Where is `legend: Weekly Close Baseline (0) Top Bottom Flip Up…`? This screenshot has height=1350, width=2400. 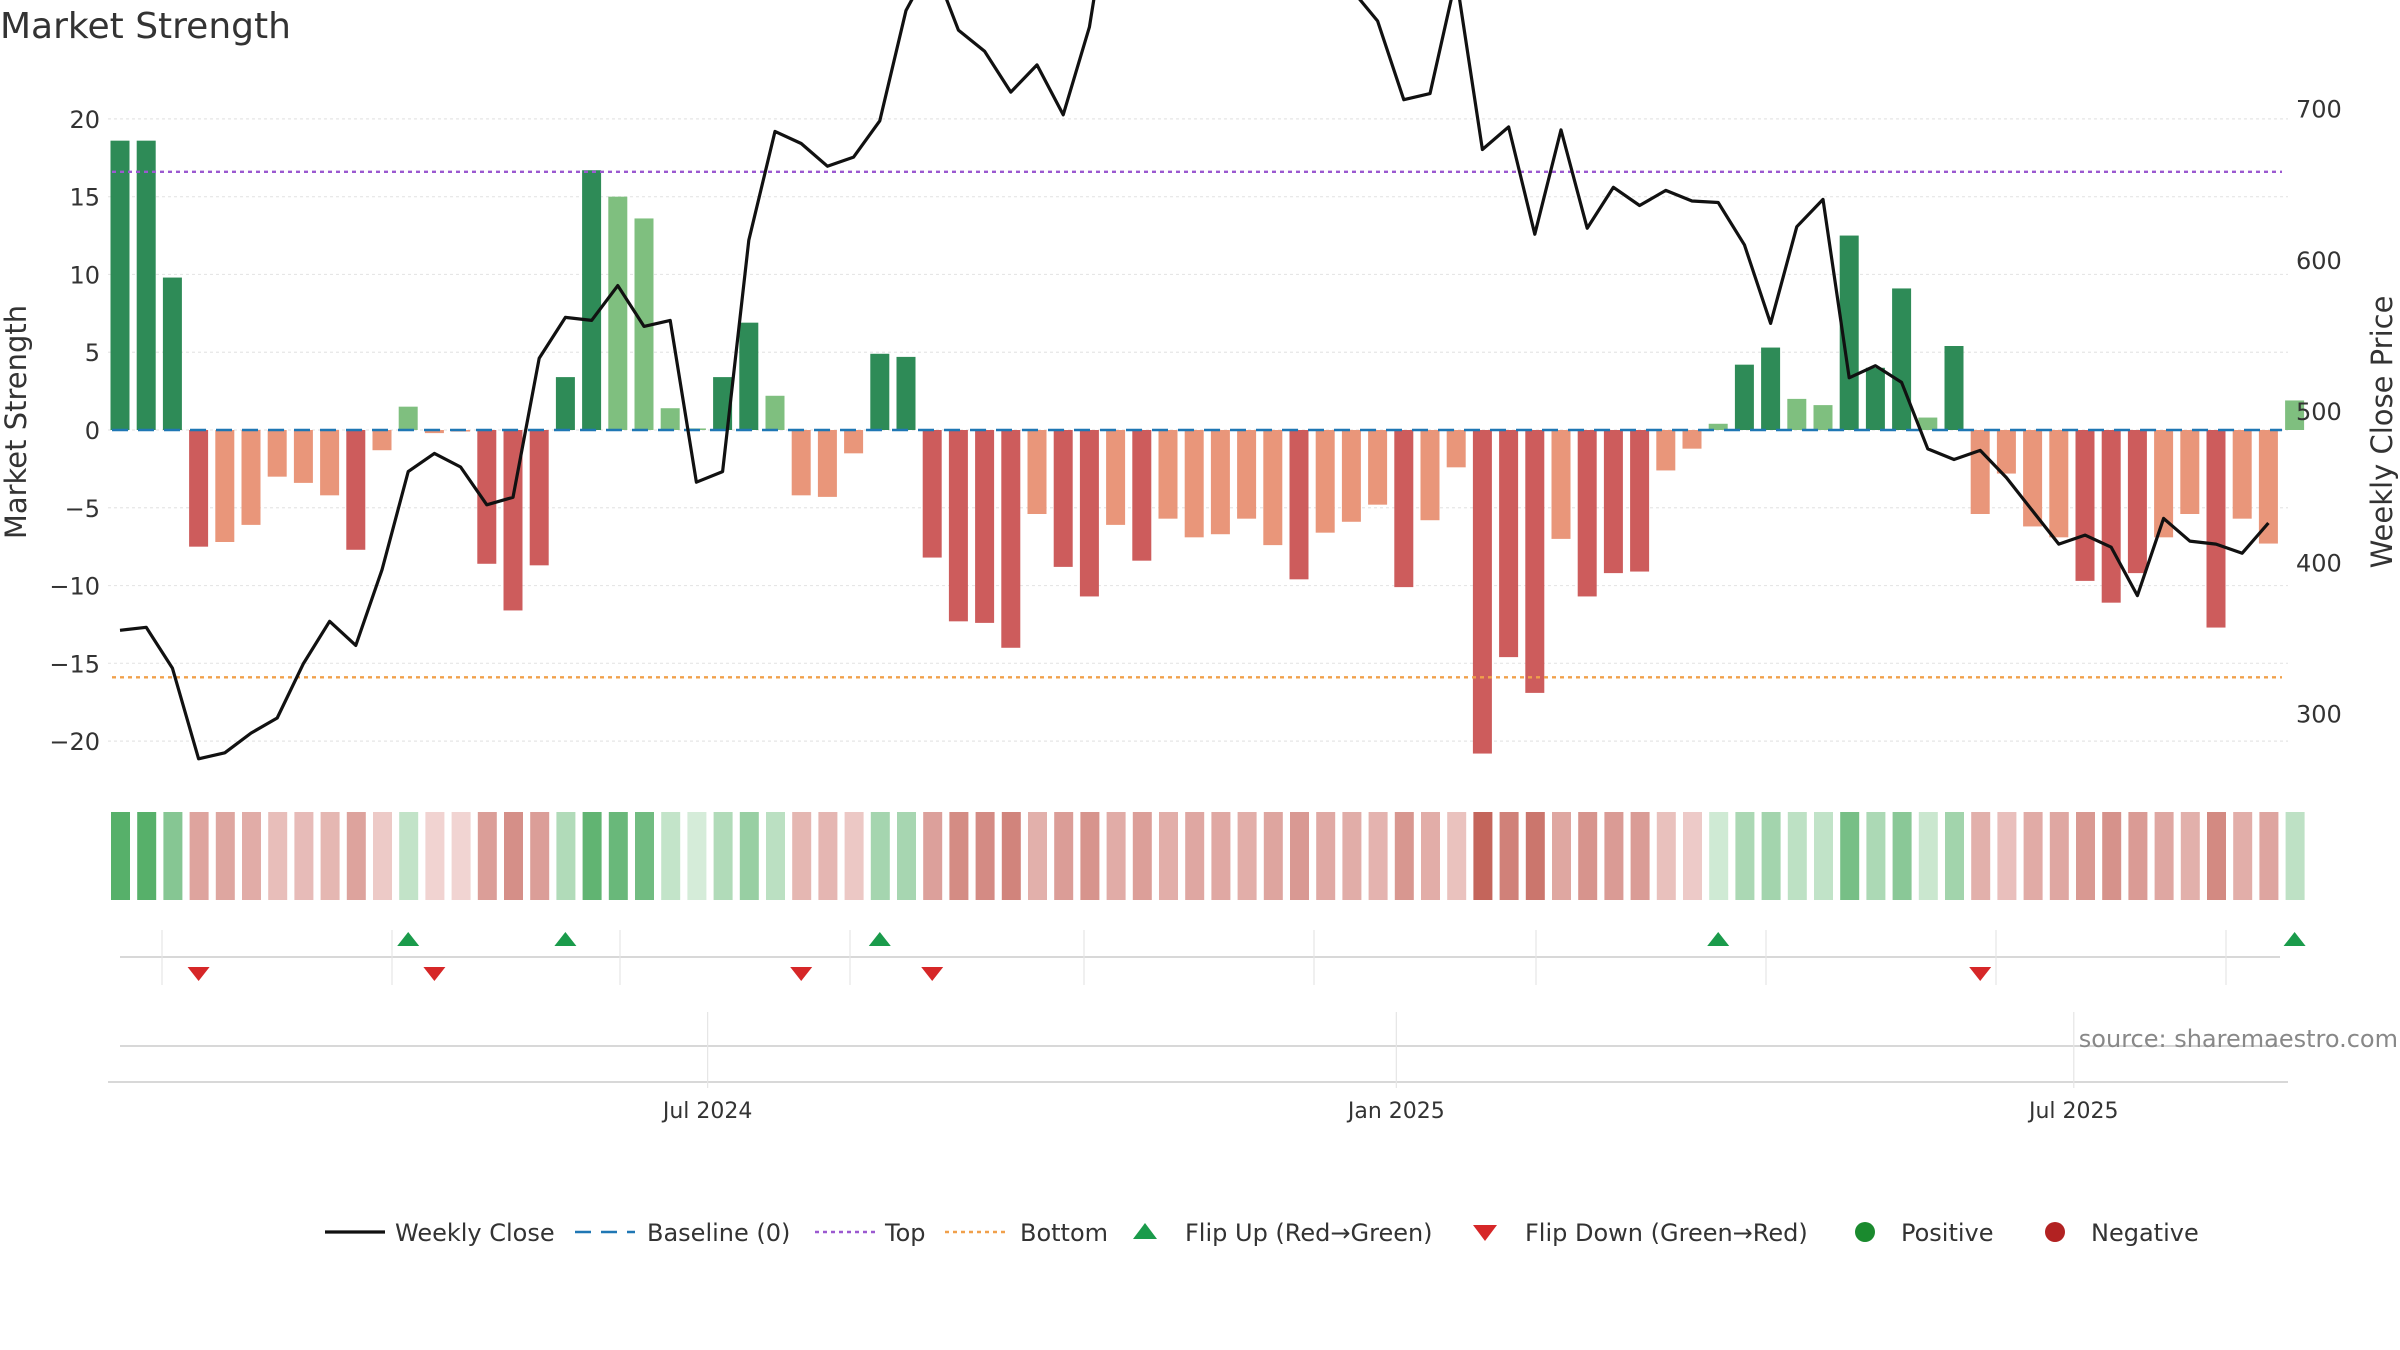
legend: Weekly Close Baseline (0) Top Bottom Flip Up… is located at coordinates (1262, 1233).